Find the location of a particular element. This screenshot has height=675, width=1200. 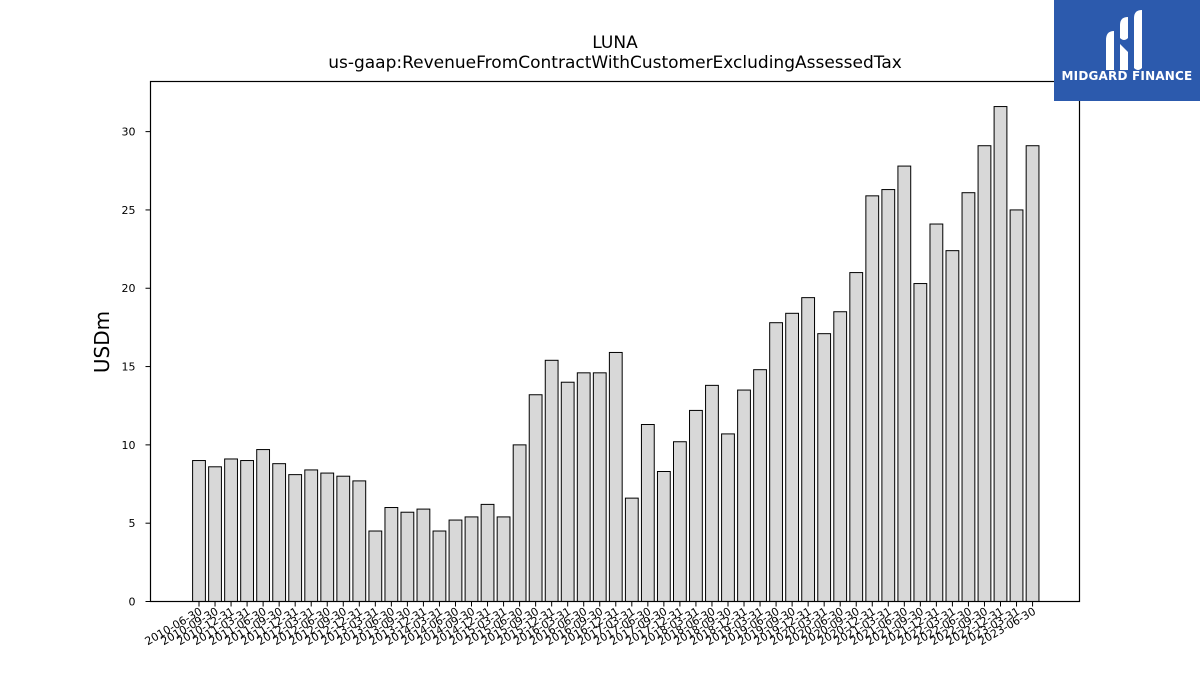

y-tick-label: 0 is located at coordinates (132, 602).